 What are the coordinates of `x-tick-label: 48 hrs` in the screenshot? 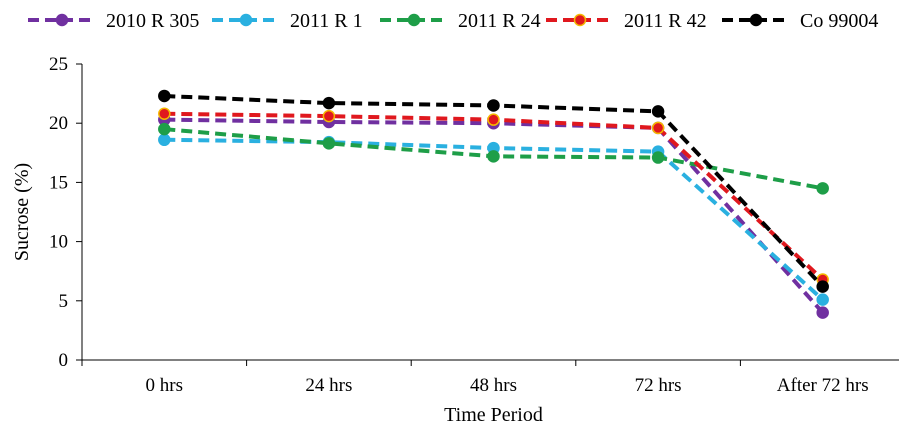 It's located at (493, 385).